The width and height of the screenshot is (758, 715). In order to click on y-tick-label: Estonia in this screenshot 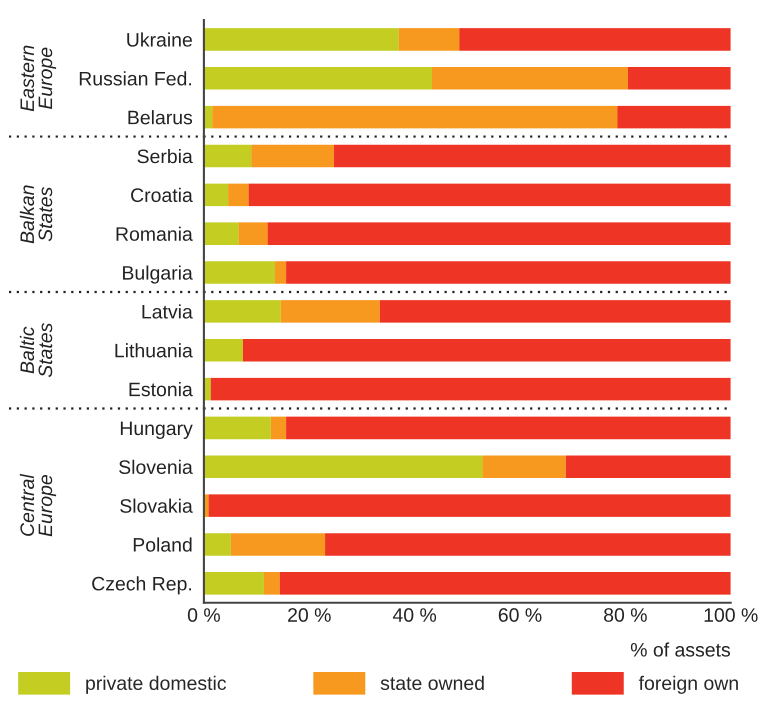, I will do `click(161, 389)`.